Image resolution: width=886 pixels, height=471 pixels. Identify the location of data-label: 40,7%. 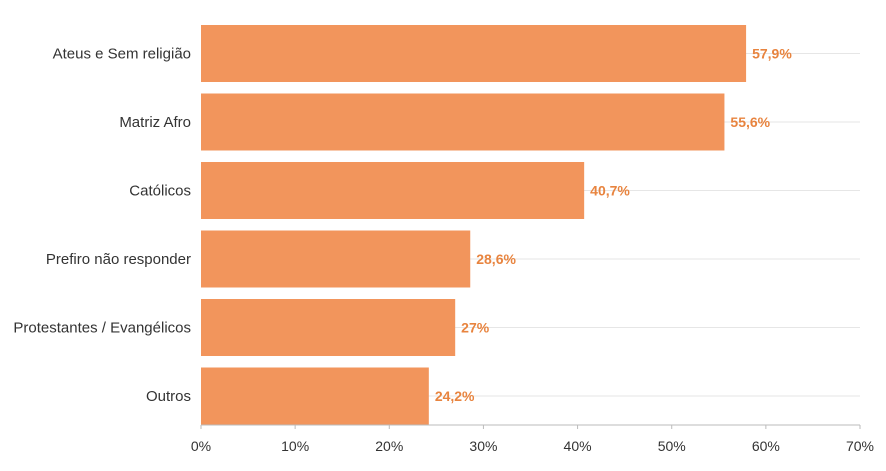
(610, 191).